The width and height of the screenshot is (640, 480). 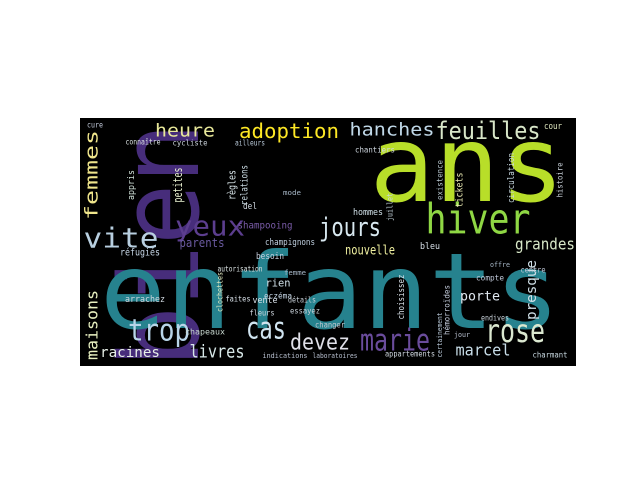 What do you see at coordinates (143, 142) in the screenshot?
I see `word: connaître` at bounding box center [143, 142].